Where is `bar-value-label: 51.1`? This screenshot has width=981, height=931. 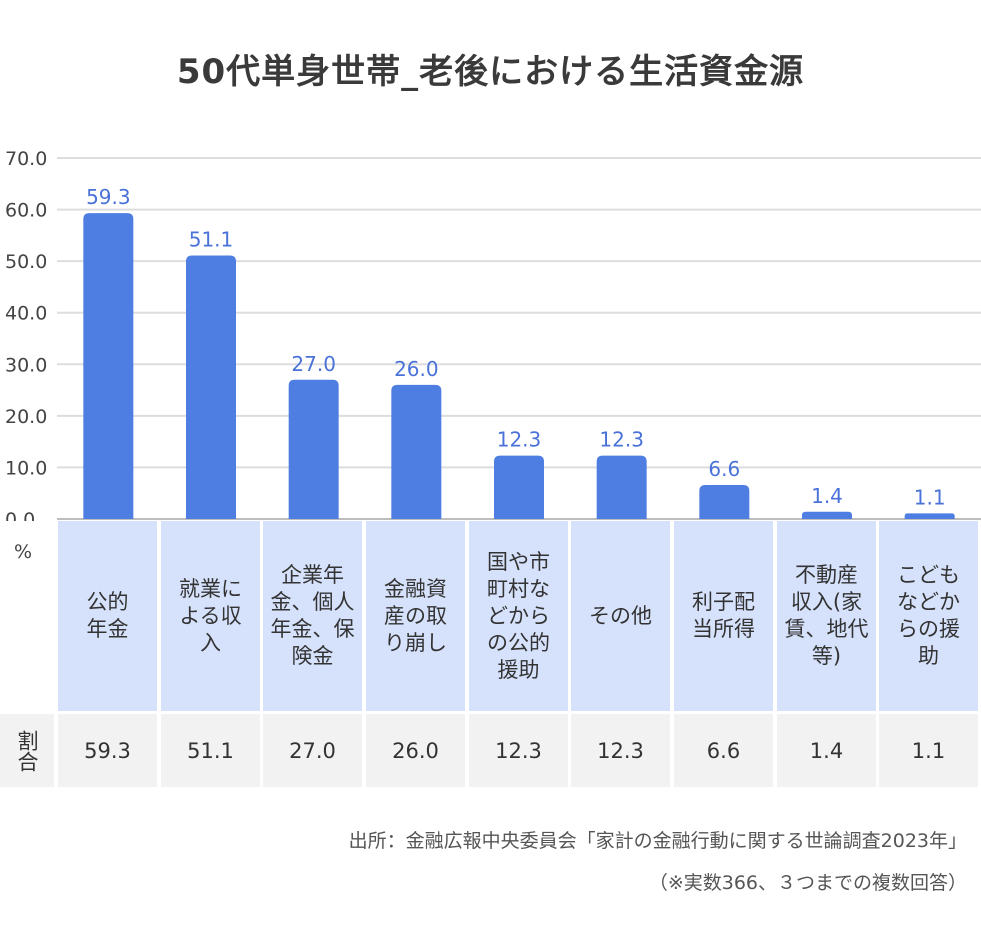 bar-value-label: 51.1 is located at coordinates (211, 239).